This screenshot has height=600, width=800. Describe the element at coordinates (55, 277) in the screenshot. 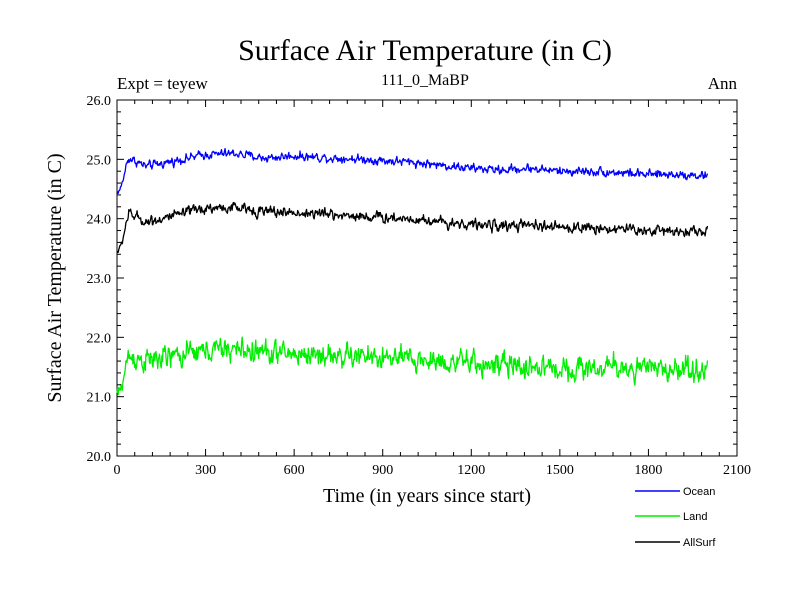

I see `y-axis-label: Surface Air Temperature (in C)` at that location.